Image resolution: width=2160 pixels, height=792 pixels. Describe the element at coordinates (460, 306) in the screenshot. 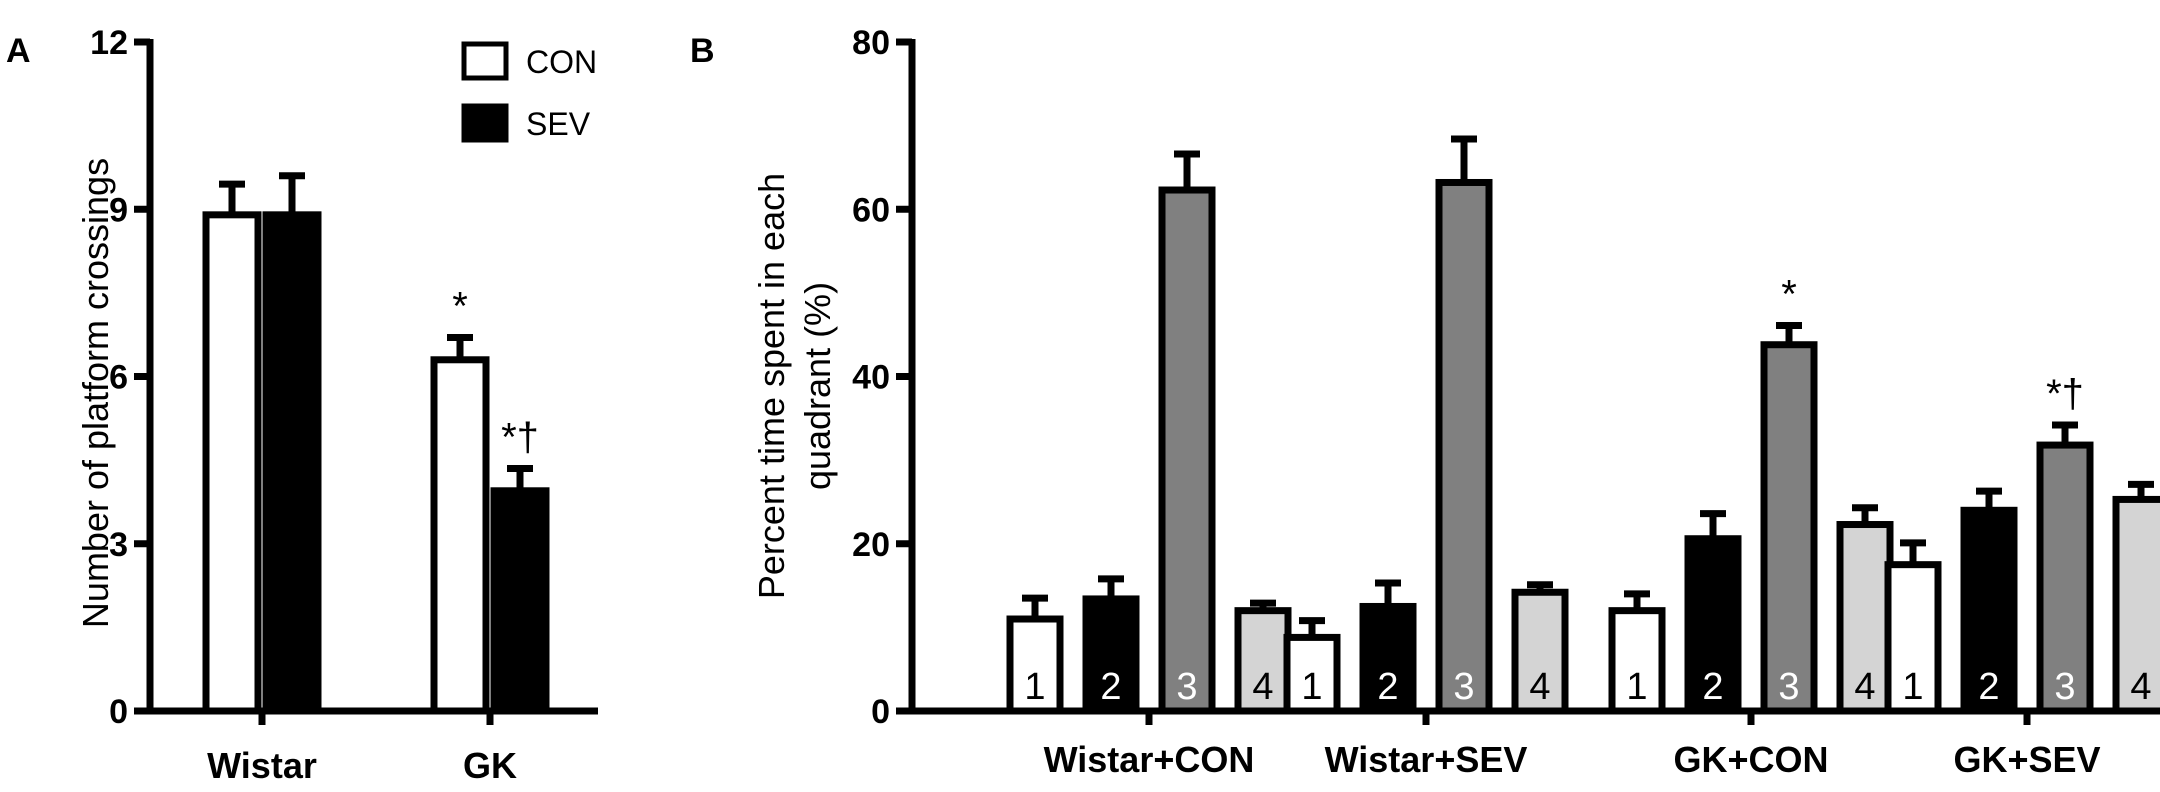

I see `panel-a-significance-marker: *` at that location.